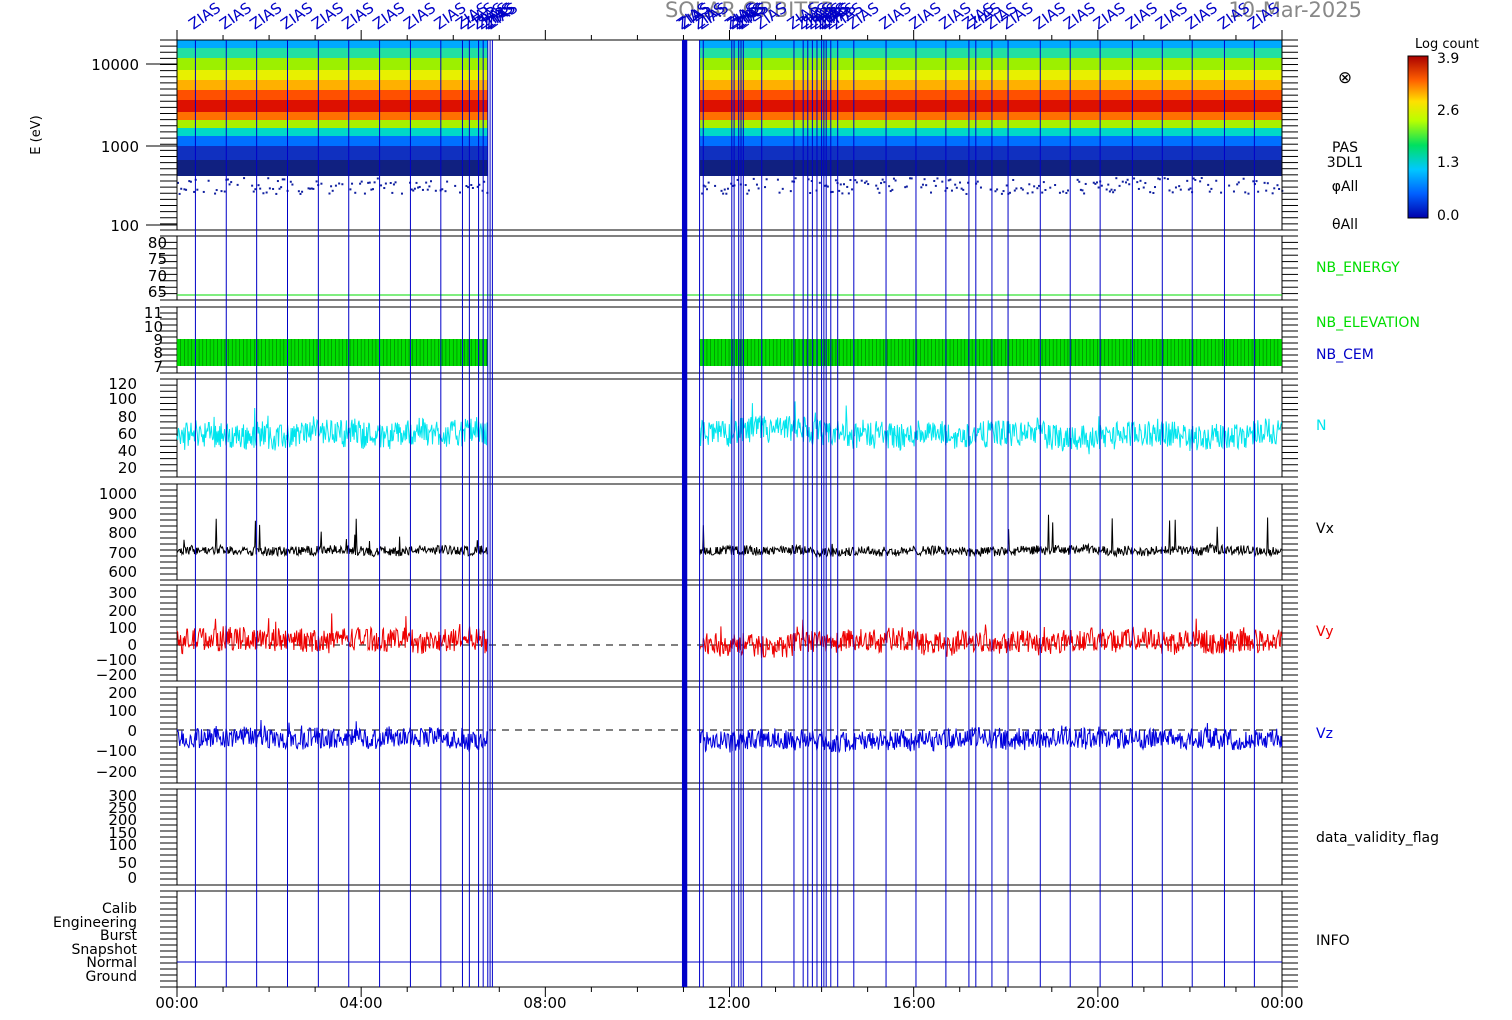  Describe the element at coordinates (122, 796) in the screenshot. I see `validity-ytick: 300` at that location.